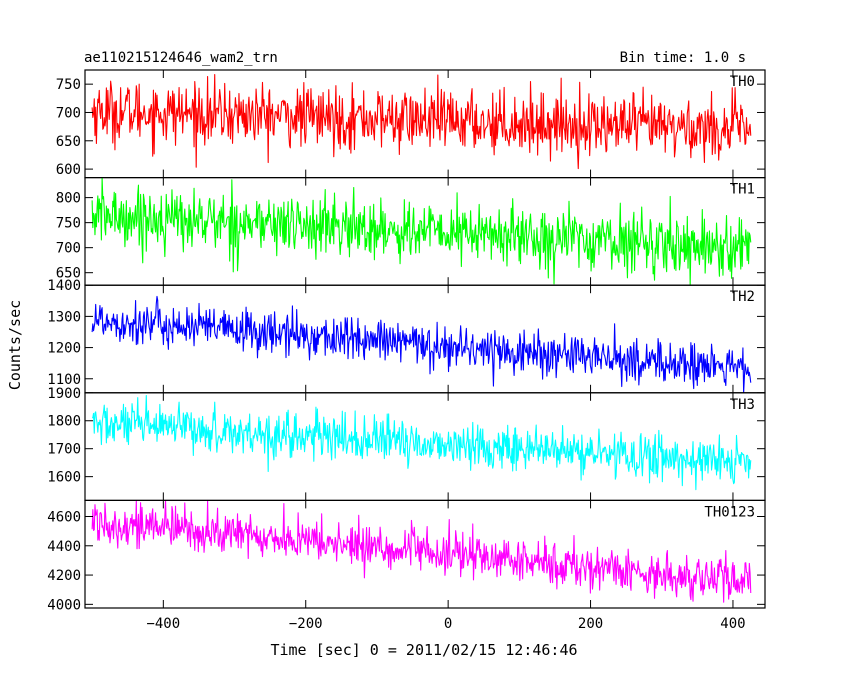 The height and width of the screenshot is (680, 850). I want to click on y-tick-label: 1100, so click(64, 380).